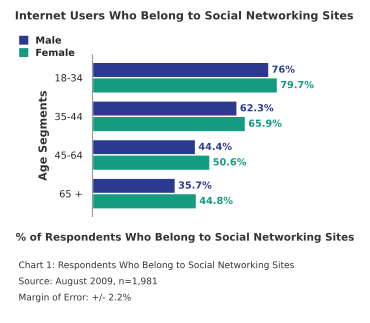 This screenshot has width=370, height=323. I want to click on data-label: 65.9%, so click(265, 123).